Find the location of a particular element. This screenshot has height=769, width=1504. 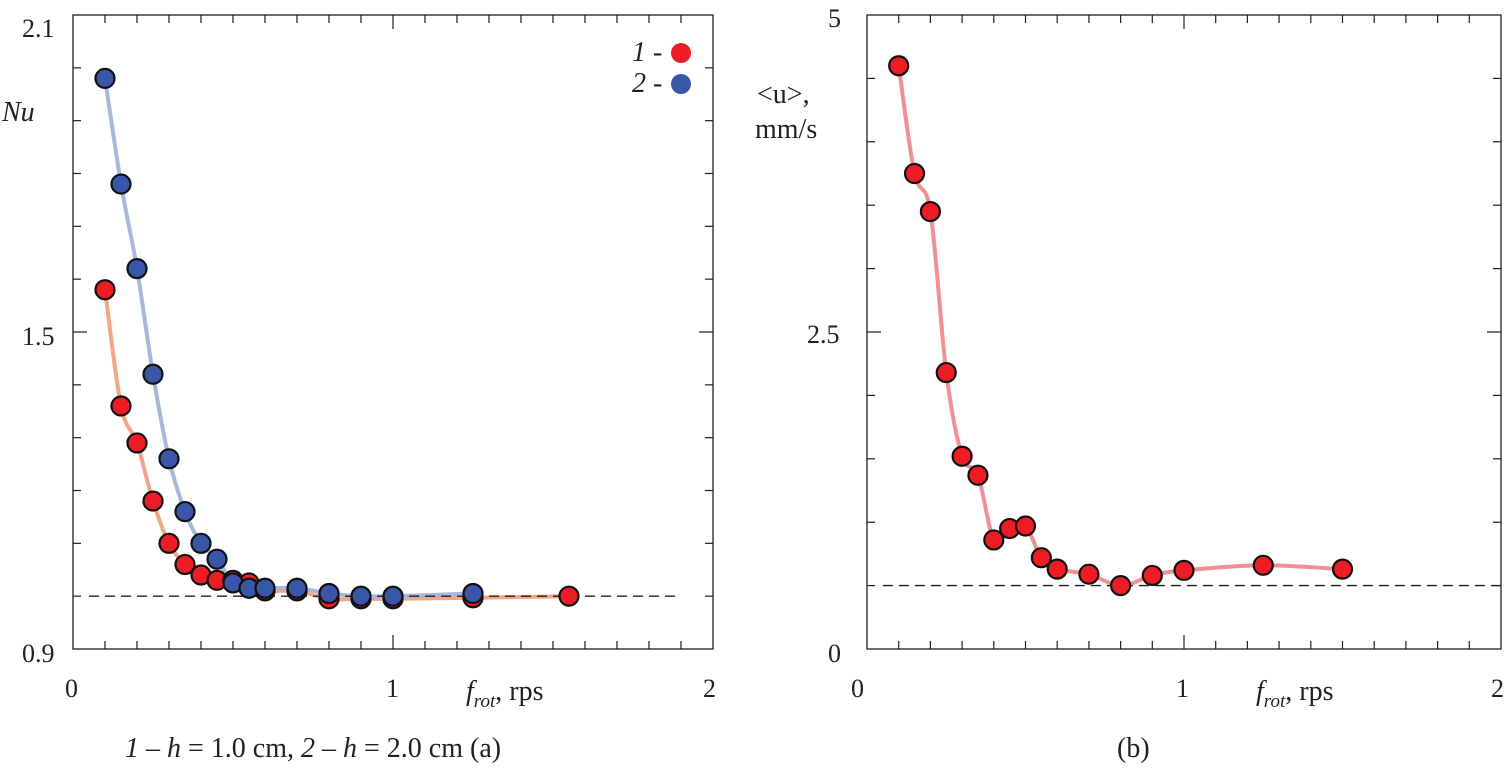

a-caption-sep1: – is located at coordinates (153, 748).